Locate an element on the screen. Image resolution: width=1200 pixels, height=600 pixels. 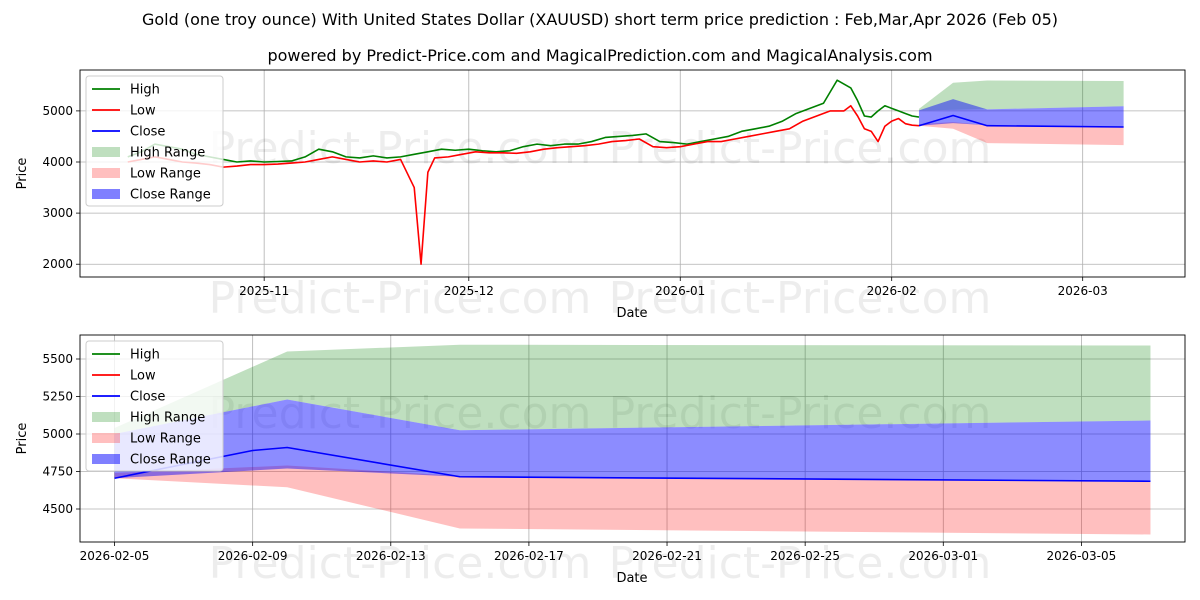
x-tick-label: 2026-02-05 is located at coordinates (115, 556).